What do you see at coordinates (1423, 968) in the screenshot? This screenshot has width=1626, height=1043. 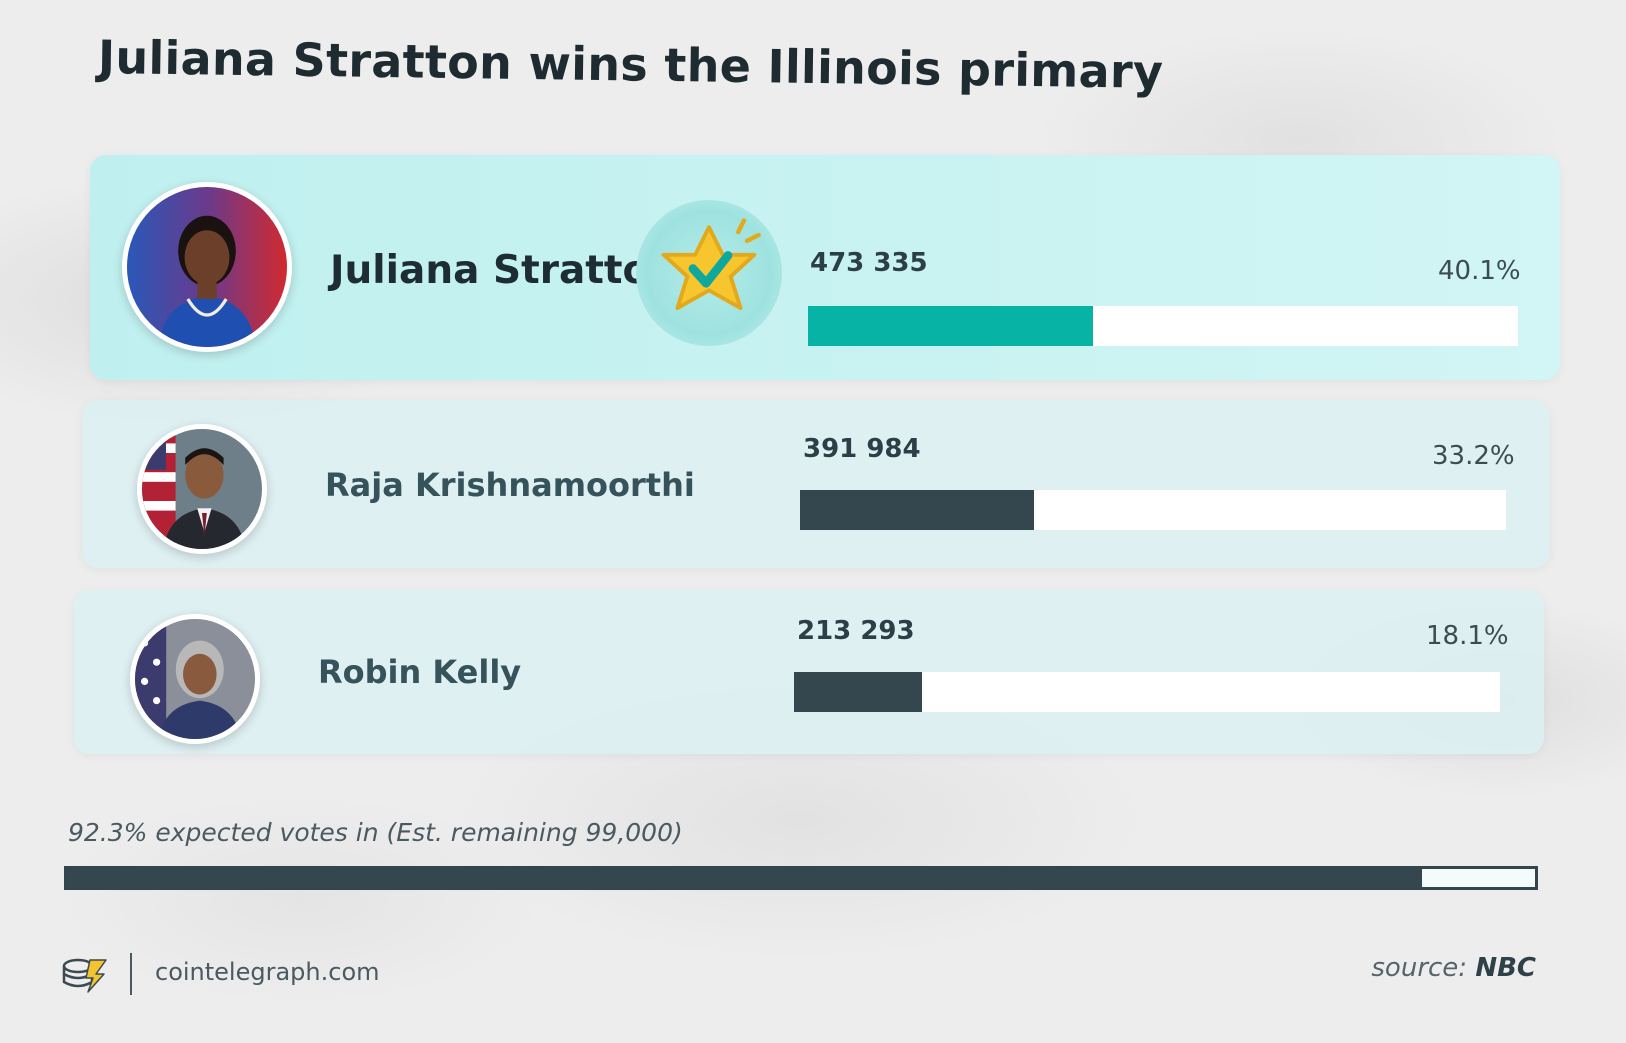 I see `source-prefix: source:` at bounding box center [1423, 968].